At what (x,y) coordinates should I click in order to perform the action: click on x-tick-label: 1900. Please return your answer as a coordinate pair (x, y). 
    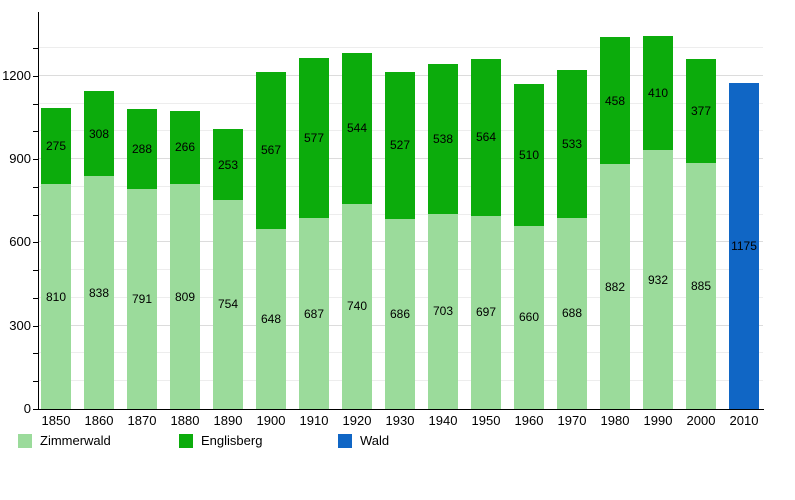
    Looking at the image, I should click on (271, 420).